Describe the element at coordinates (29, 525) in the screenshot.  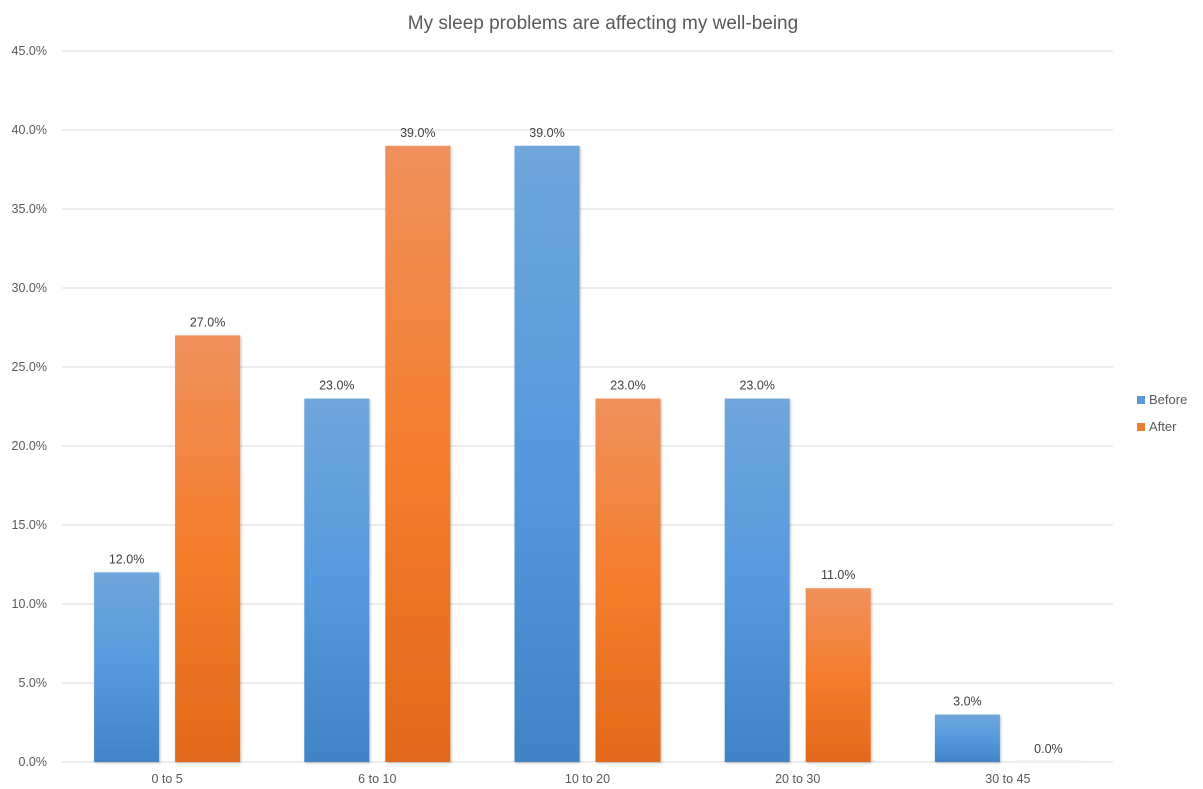
I see `y-tick-label: 15.0%` at that location.